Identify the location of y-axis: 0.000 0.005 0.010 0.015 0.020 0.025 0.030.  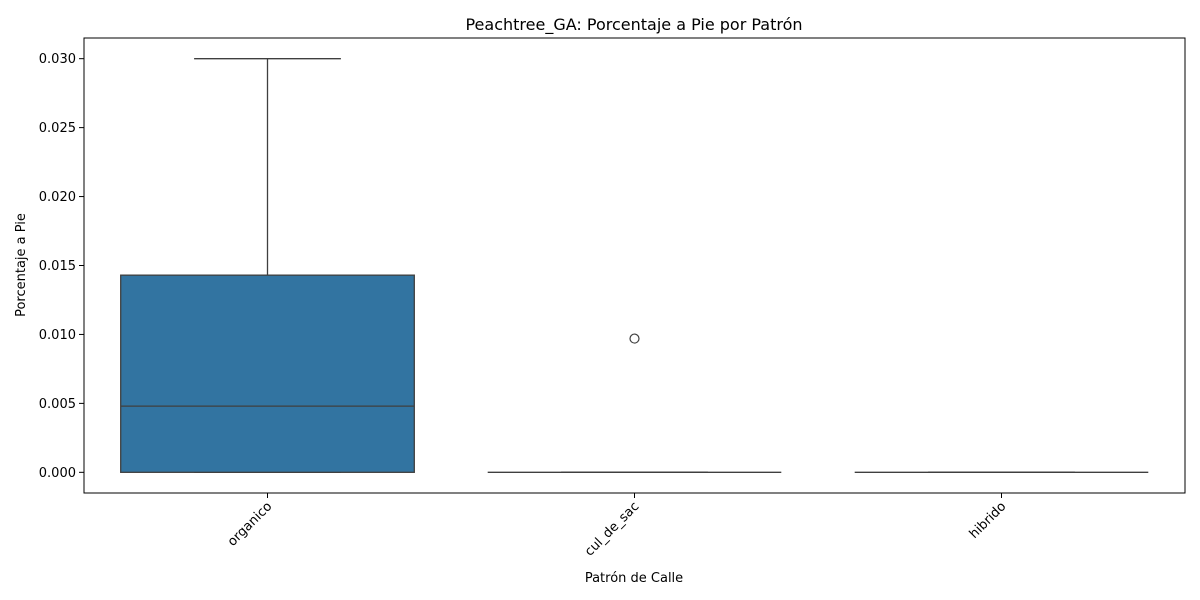
(61, 266).